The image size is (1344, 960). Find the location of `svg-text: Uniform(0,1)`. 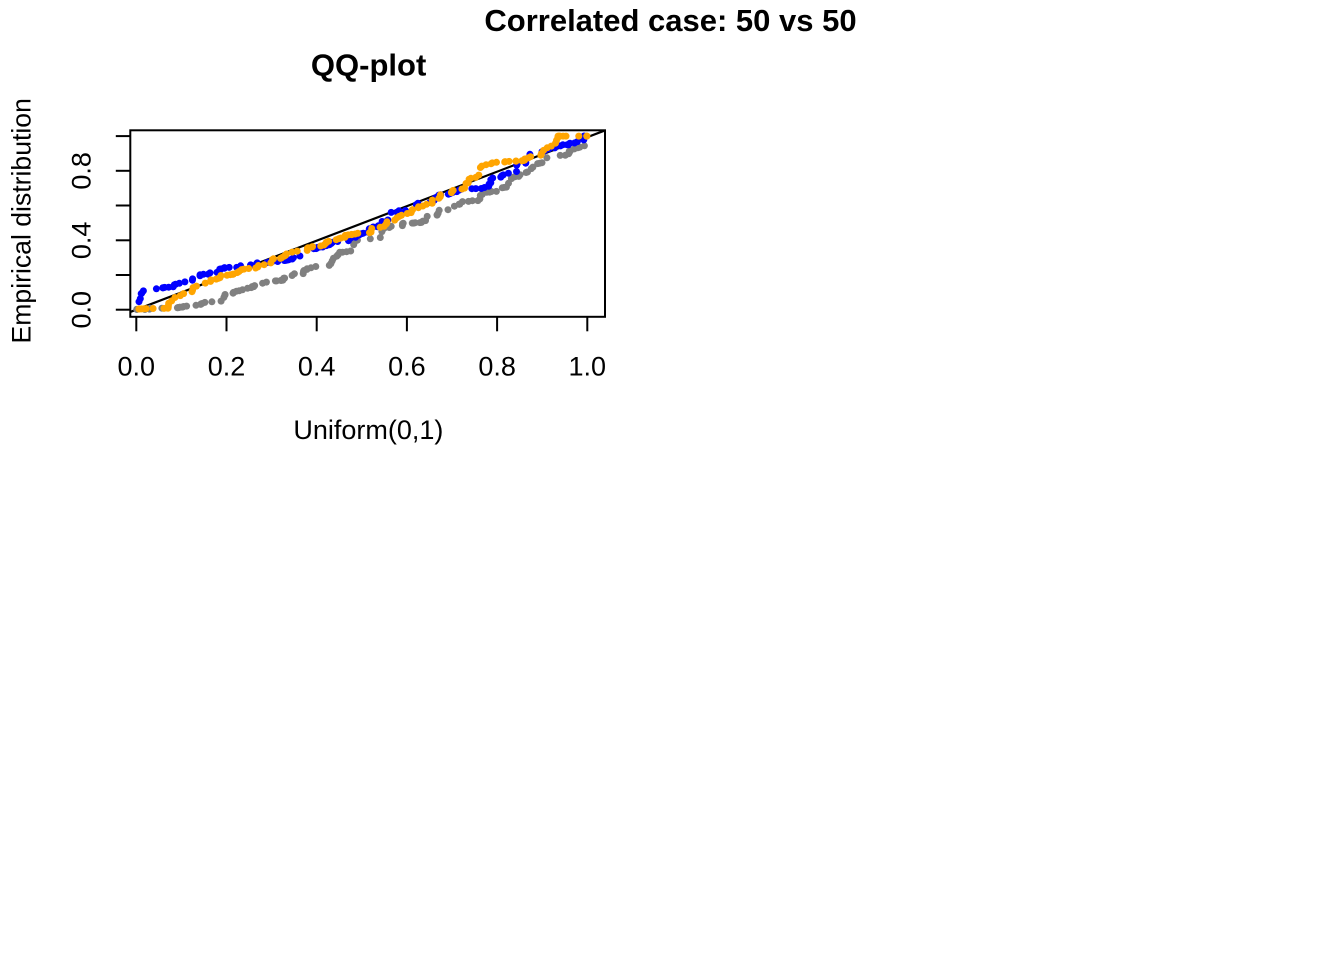

svg-text: Uniform(0,1) is located at coordinates (368, 430).